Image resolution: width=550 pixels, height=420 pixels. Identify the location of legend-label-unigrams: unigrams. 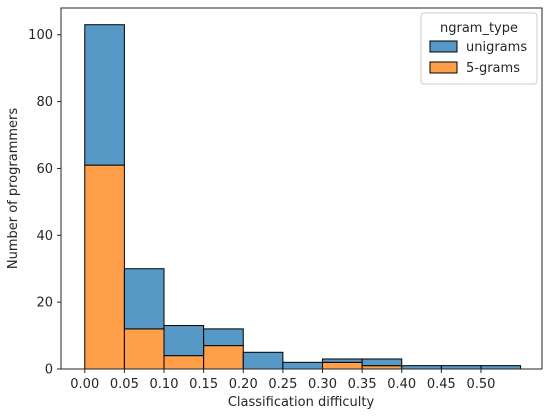
(496, 47).